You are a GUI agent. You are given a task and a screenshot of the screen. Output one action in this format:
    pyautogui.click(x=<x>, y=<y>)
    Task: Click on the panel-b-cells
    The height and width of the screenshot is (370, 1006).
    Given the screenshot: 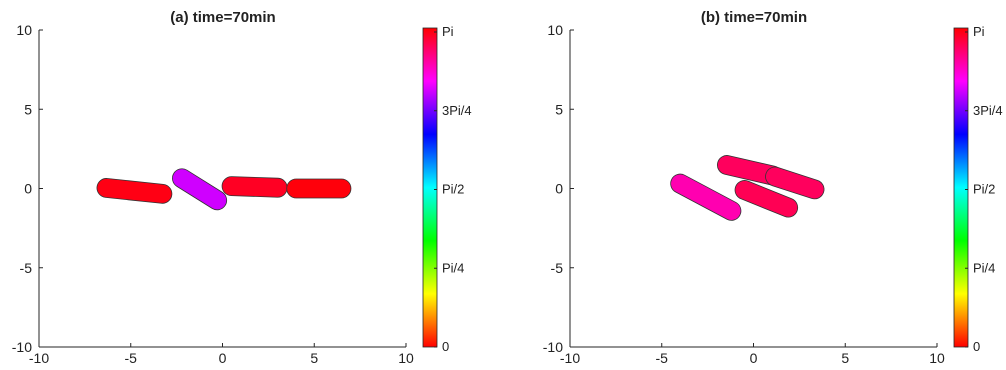 What is the action you would take?
    pyautogui.click(x=747, y=188)
    